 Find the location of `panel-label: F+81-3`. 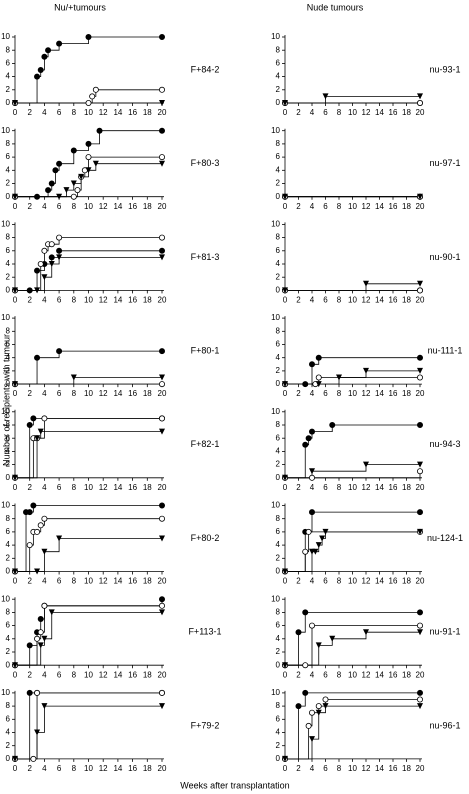

panel-label: F+81-3 is located at coordinates (205, 257).